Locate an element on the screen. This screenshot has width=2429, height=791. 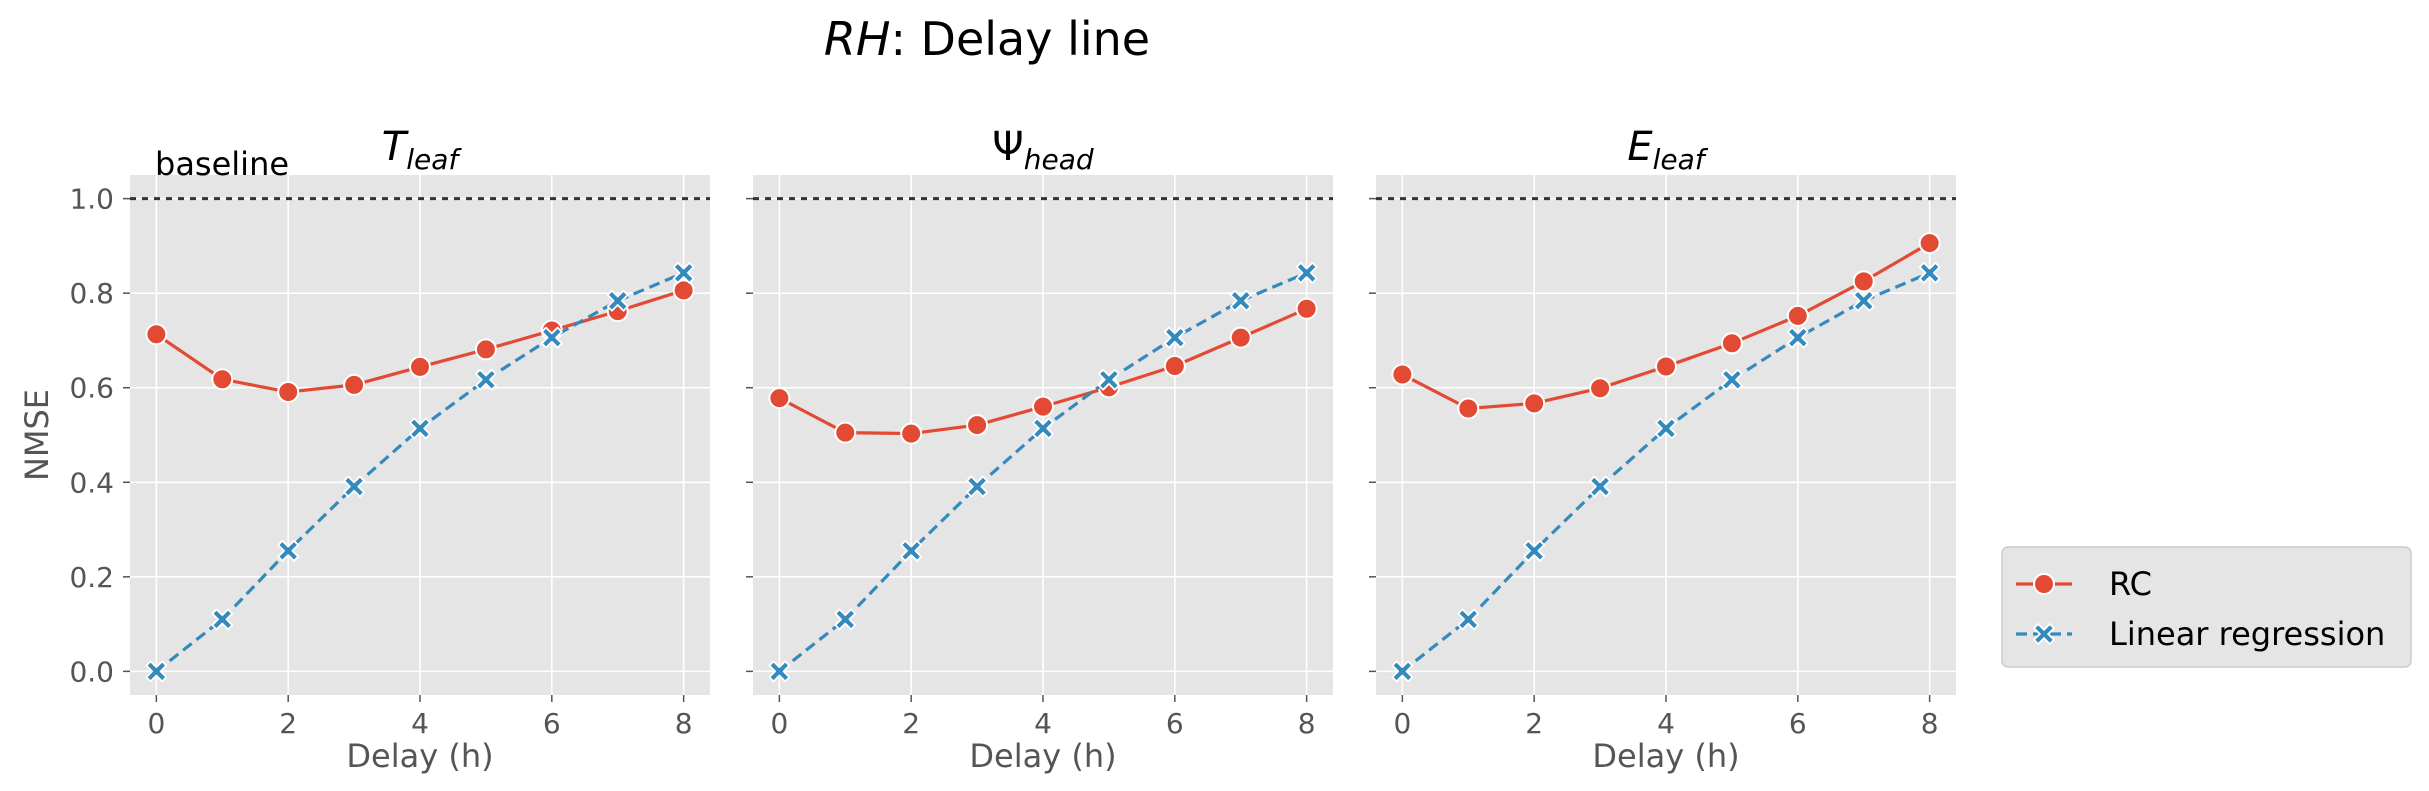
panel-title-subscript: head is located at coordinates (1059, 159).